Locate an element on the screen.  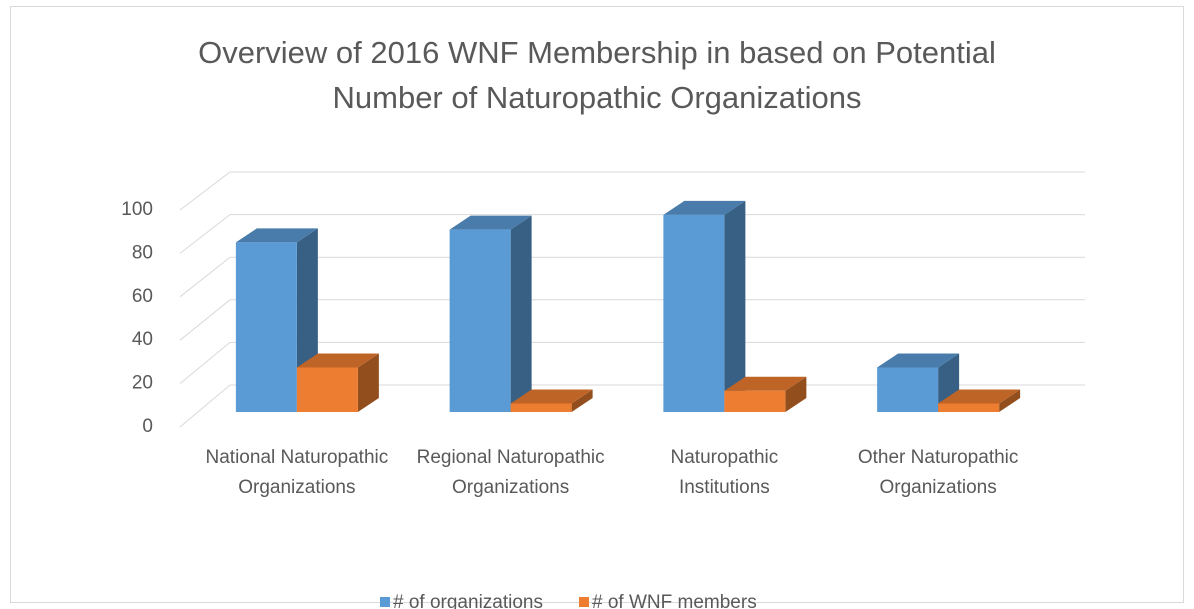
x-tick-label: Naturopathic Institutions is located at coordinates (724, 472).